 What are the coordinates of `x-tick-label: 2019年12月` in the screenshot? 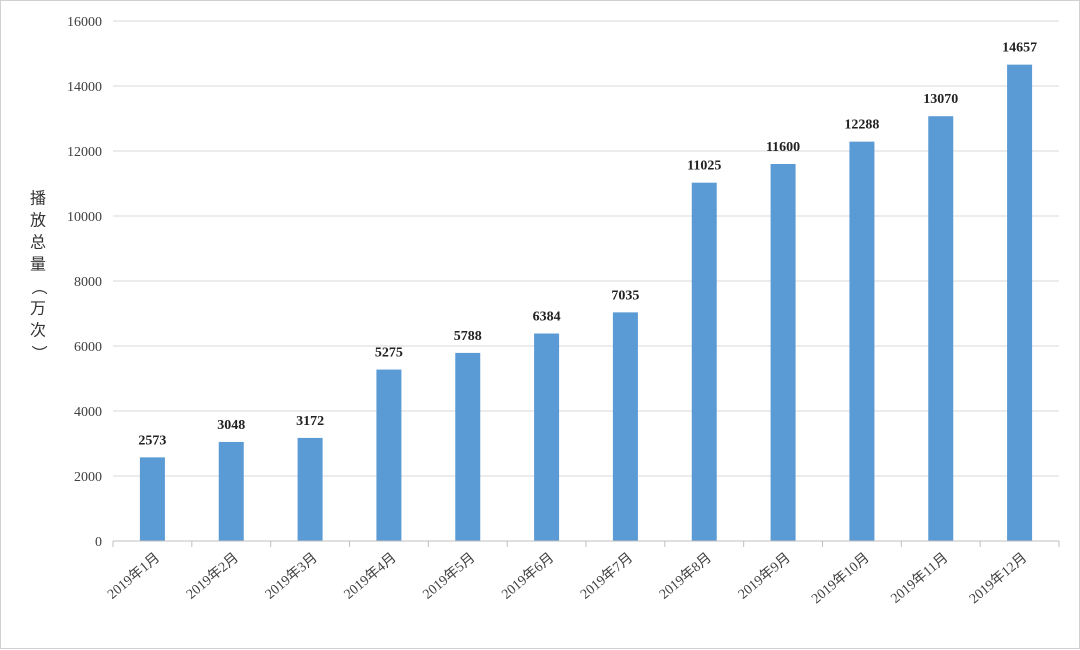 It's located at (998, 578).